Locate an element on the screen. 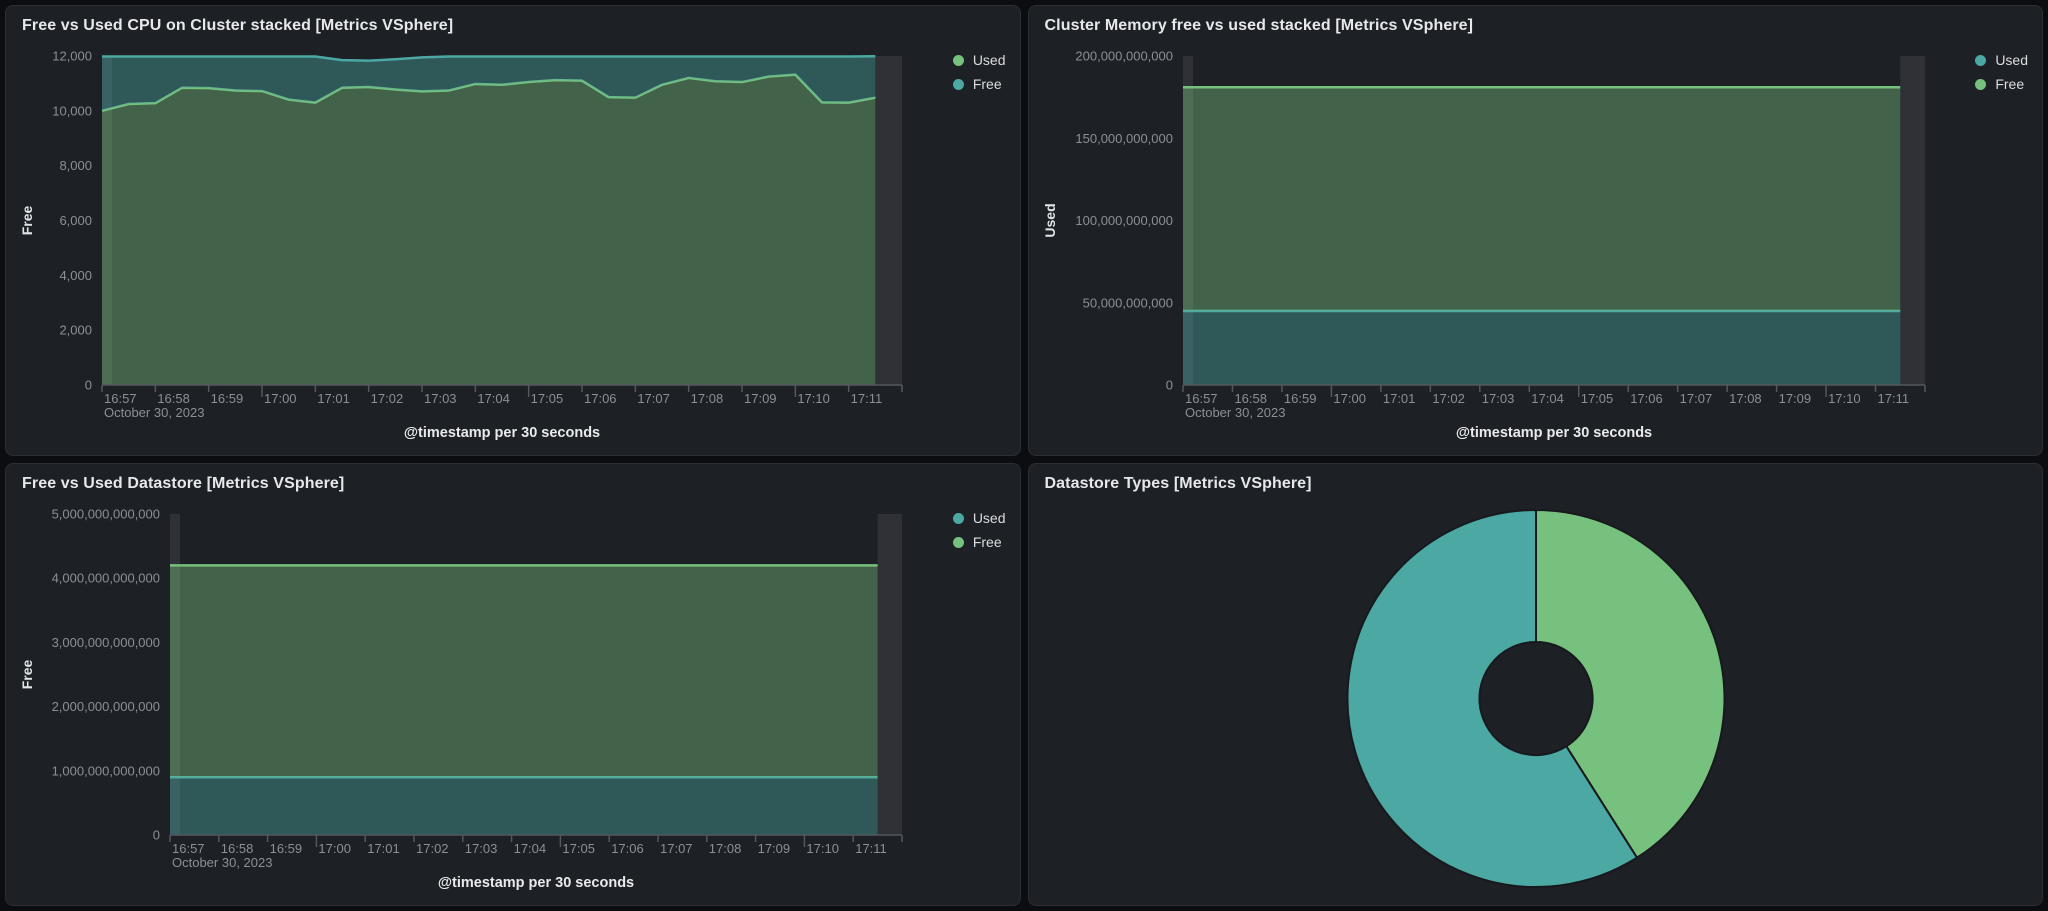 This screenshot has width=2048, height=911. svg-text: 150,000,000,000 is located at coordinates (1124, 138).